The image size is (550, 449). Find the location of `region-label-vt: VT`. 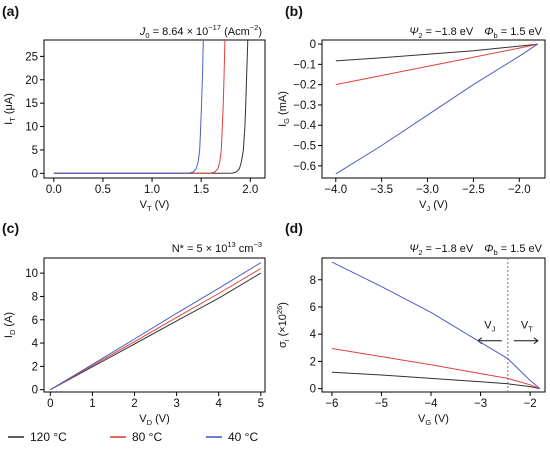

region-label-vt: VT is located at coordinates (527, 327).